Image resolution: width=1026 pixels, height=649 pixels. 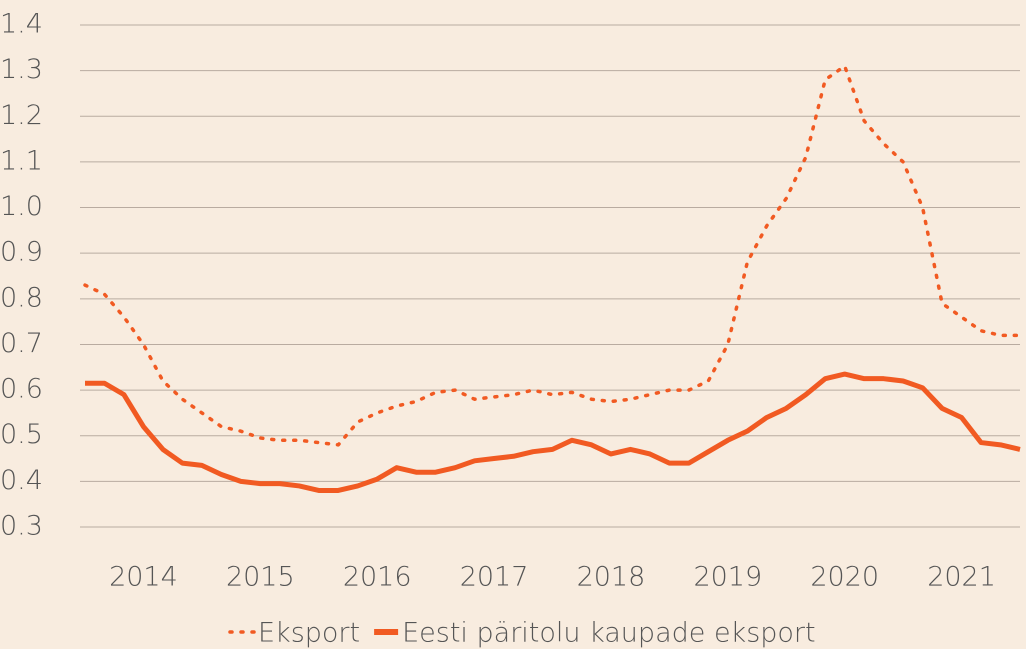 What do you see at coordinates (609, 633) in the screenshot?
I see `legend-label: Eesti päritolu kaupade eksport` at bounding box center [609, 633].